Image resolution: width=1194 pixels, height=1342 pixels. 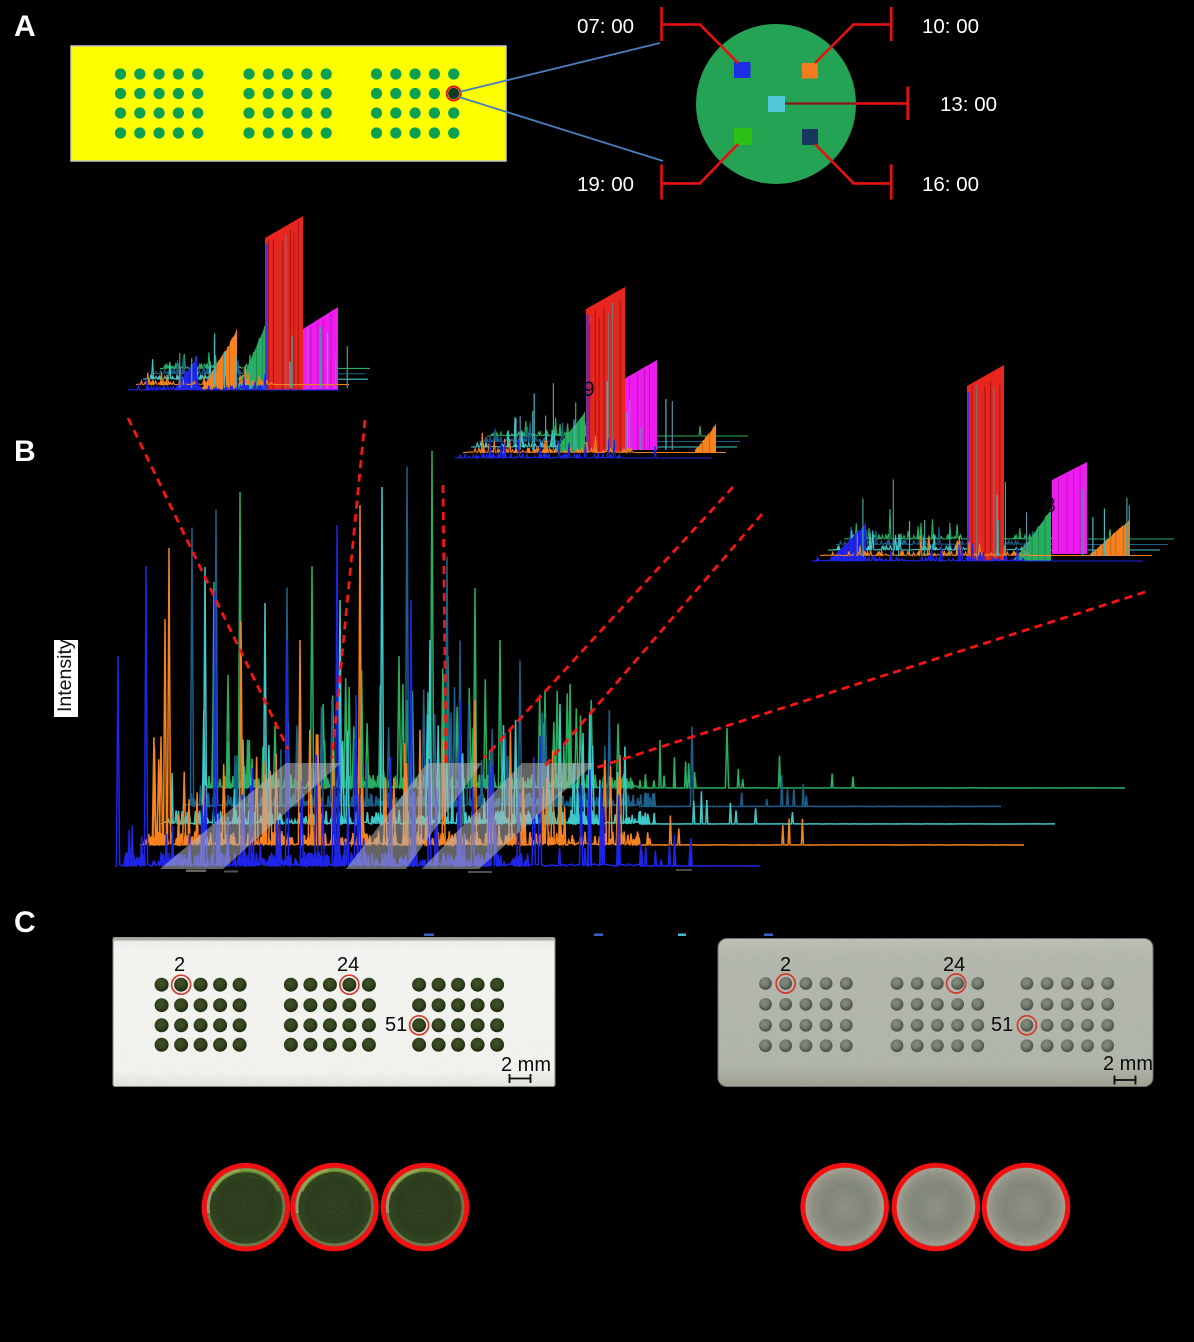 I want to click on svg-text: 8, so click(x=1050, y=505).